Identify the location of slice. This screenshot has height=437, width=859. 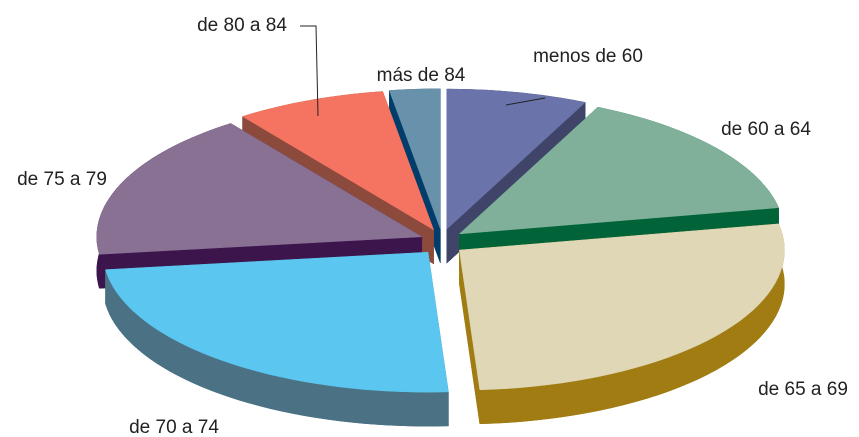
(618, 187).